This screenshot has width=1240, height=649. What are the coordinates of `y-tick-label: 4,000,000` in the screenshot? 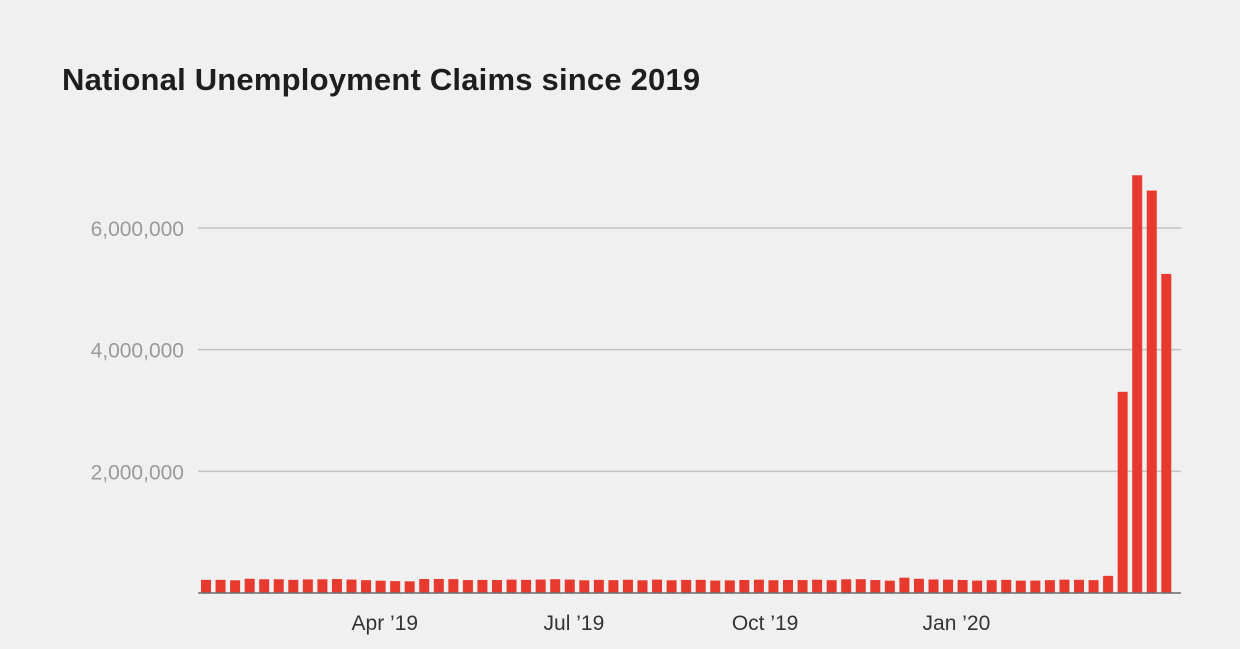 It's located at (137, 351).